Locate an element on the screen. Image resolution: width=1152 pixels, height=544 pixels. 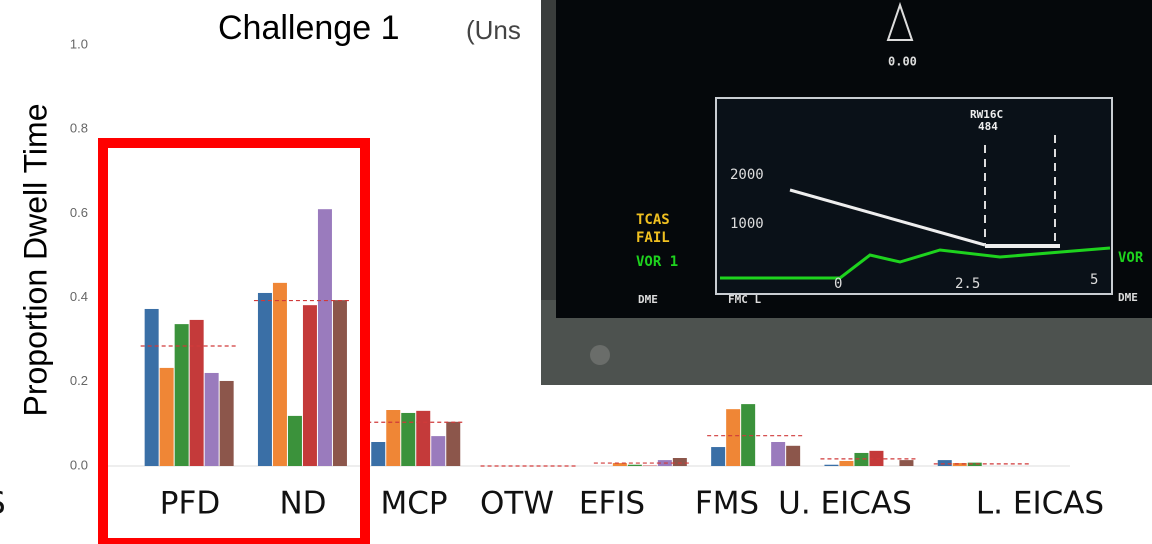
y-tick-label: 0.4 is located at coordinates (79, 296).